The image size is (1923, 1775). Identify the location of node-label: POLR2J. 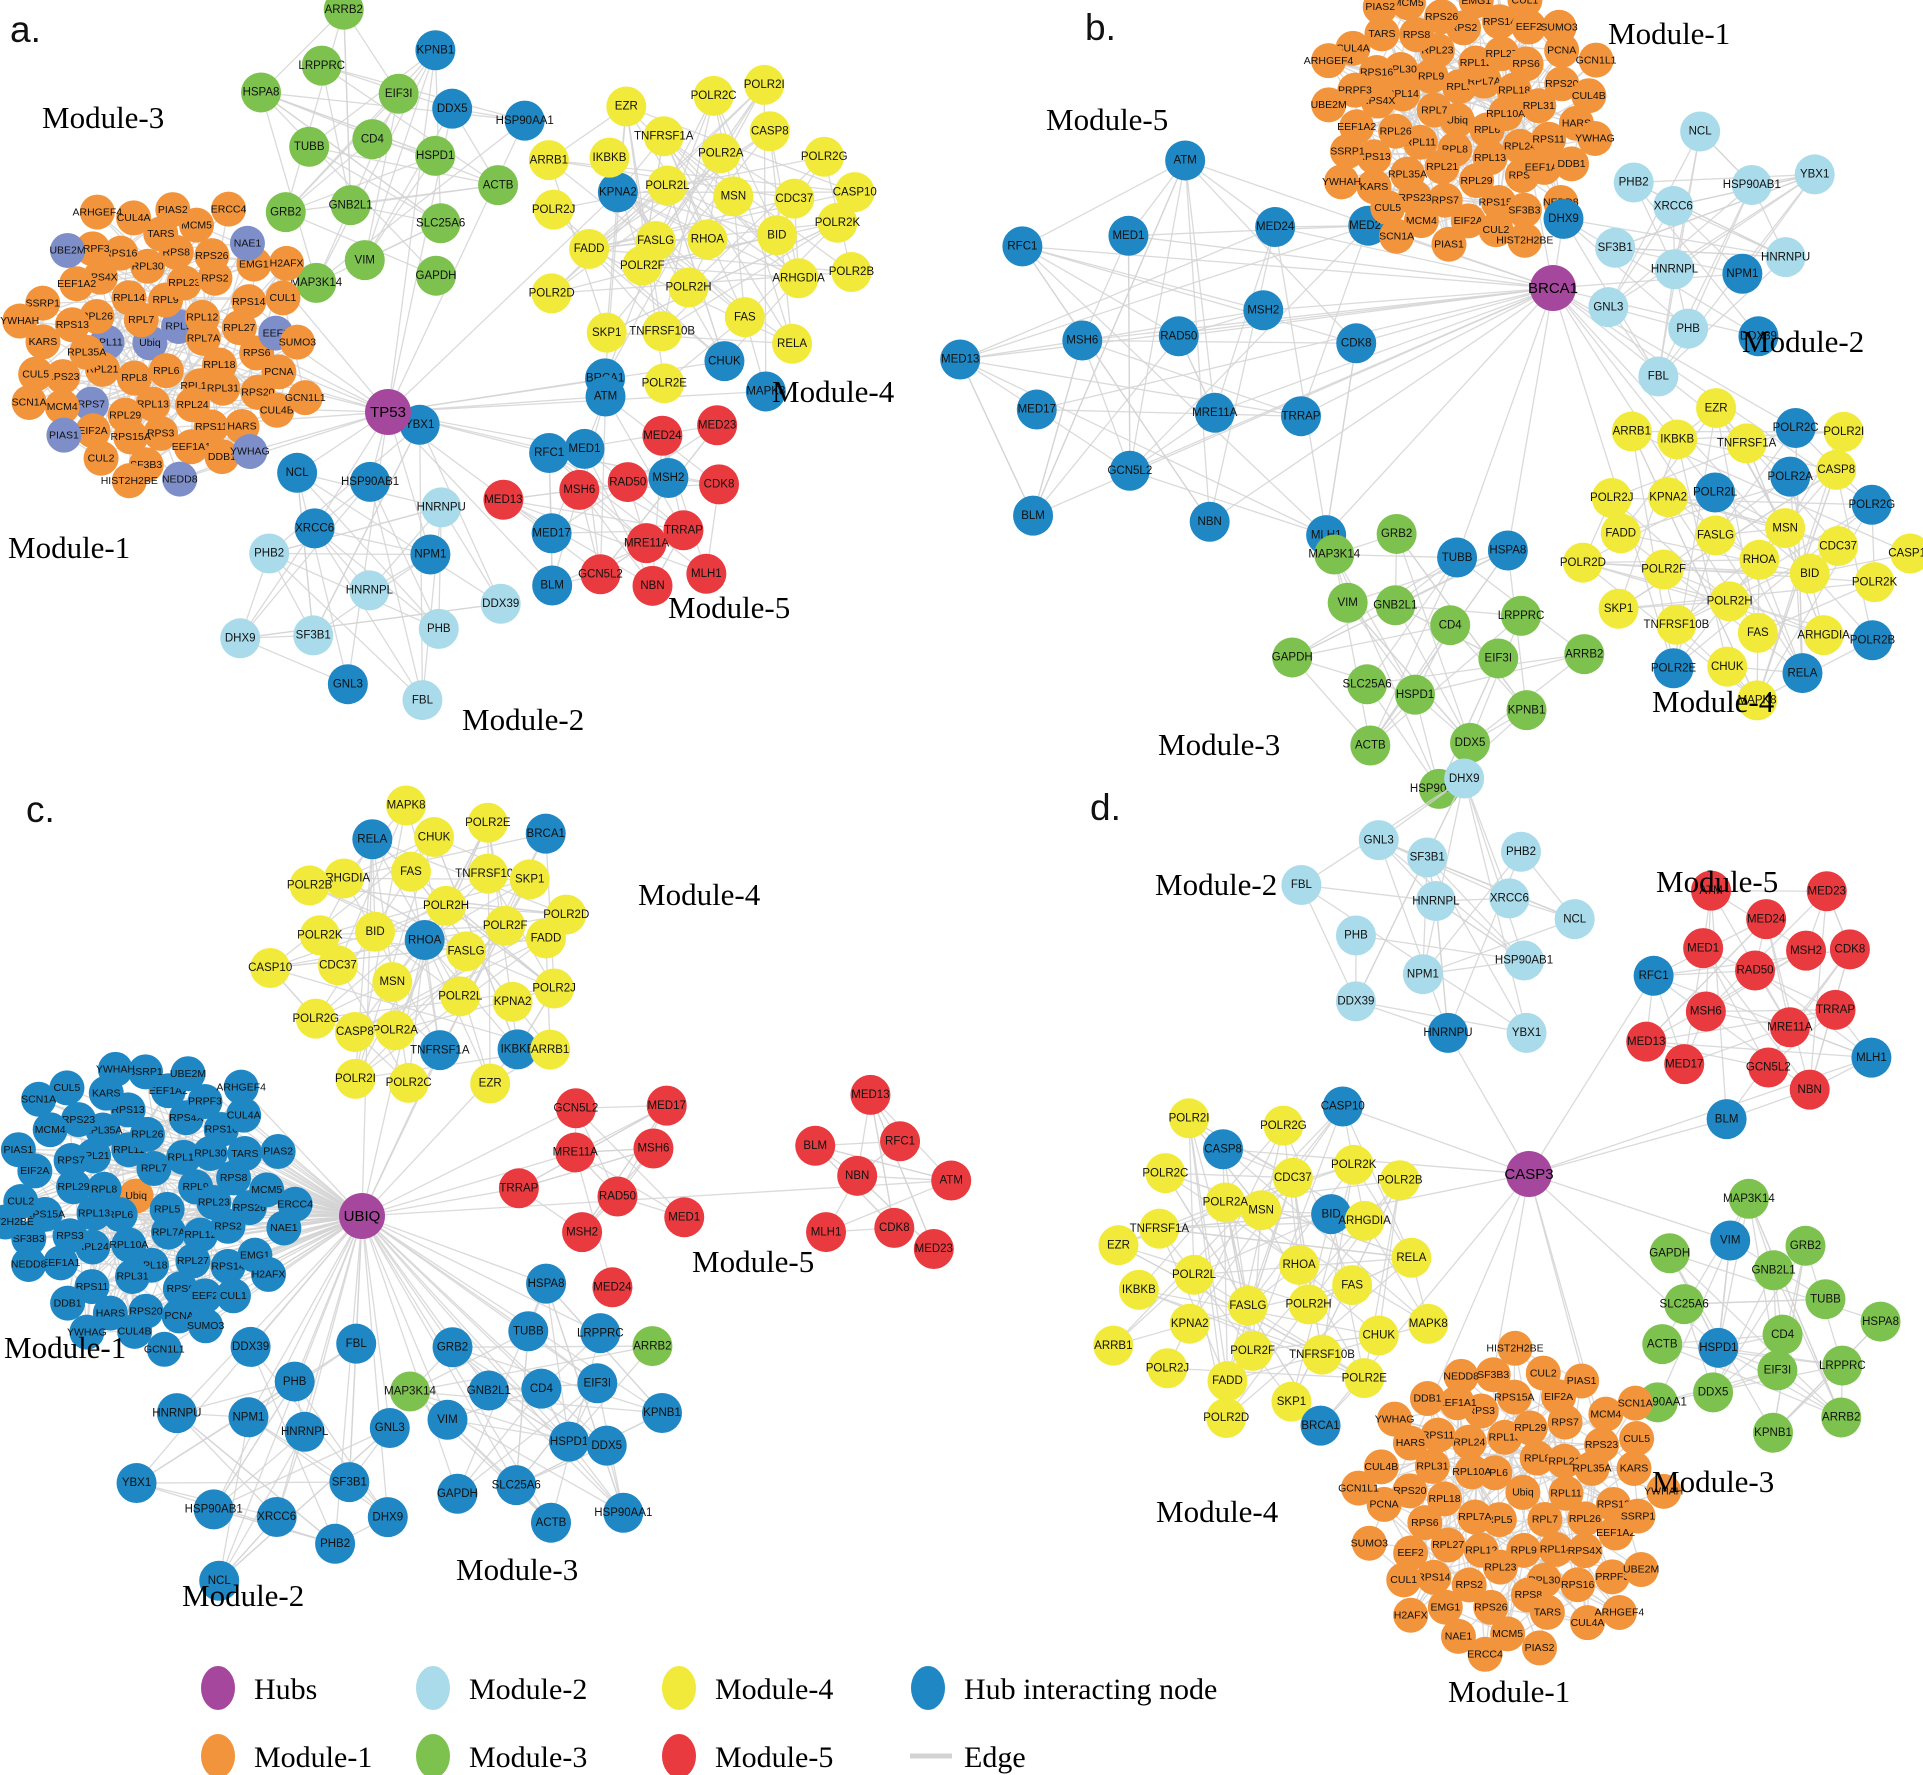
(1167, 1368).